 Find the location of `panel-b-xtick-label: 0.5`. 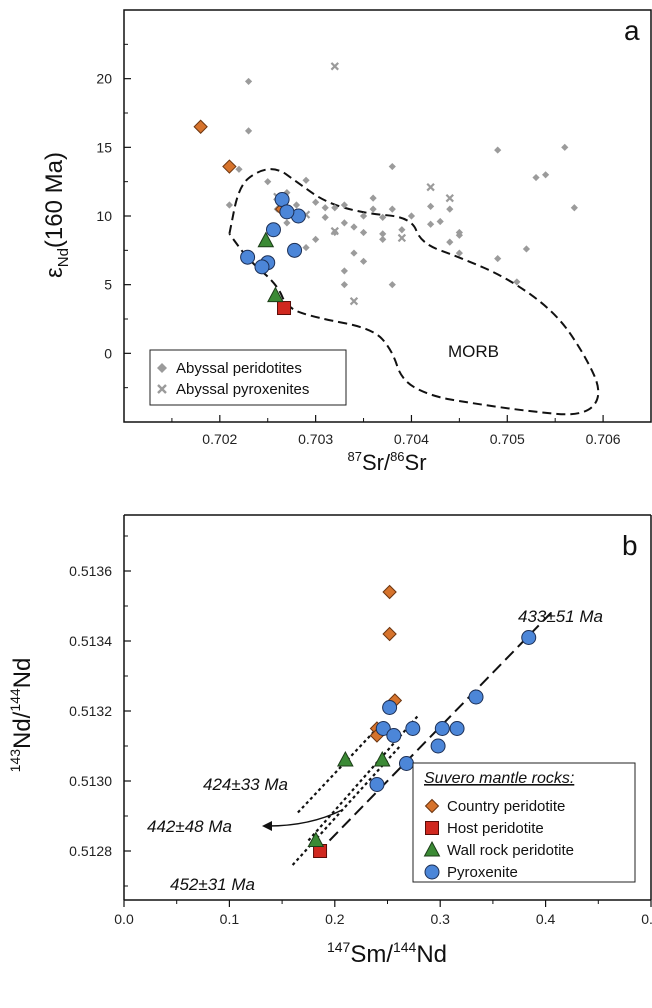

panel-b-xtick-label: 0.5 is located at coordinates (646, 919).